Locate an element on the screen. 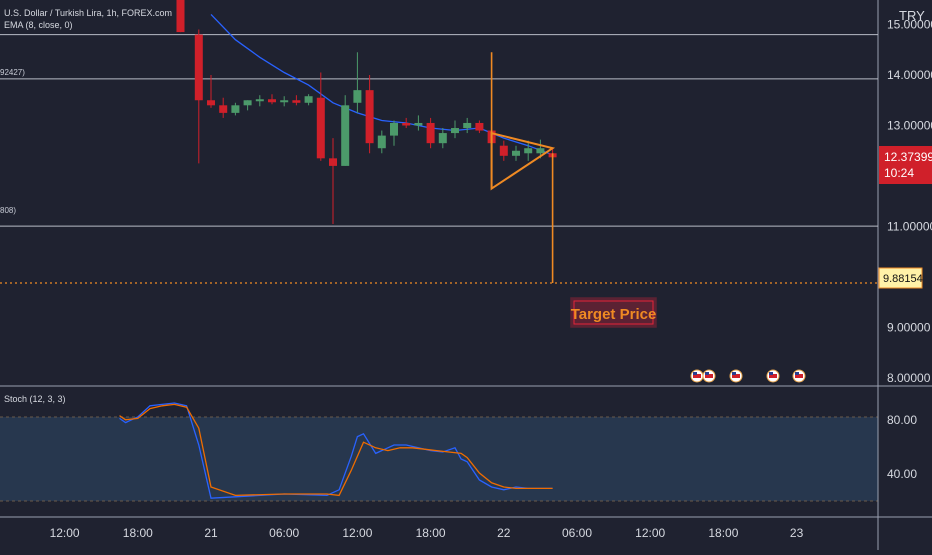 The width and height of the screenshot is (932, 555). level-label-lower: 808) is located at coordinates (8, 210).